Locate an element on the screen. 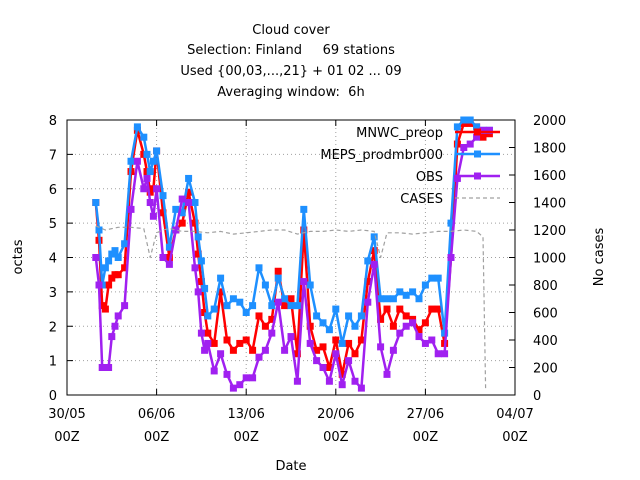  legend-label-CASES: CASES is located at coordinates (421, 199).